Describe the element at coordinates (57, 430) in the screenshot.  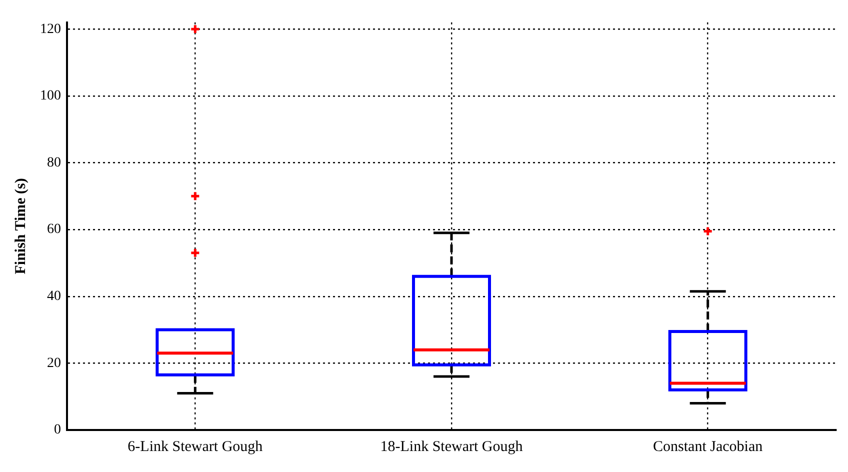
I see `y-tick-label: 0` at that location.